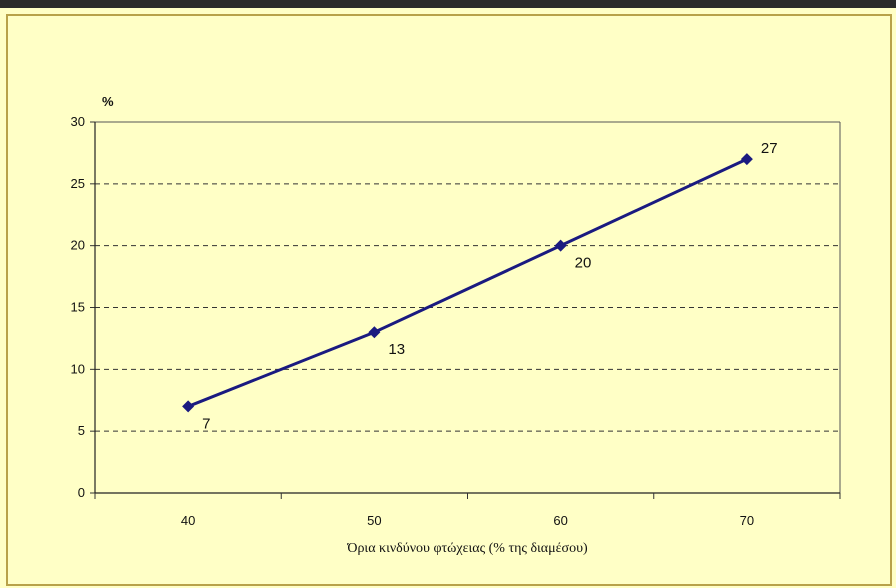 Image resolution: width=896 pixels, height=588 pixels. I want to click on data-label-0: 7, so click(206, 423).